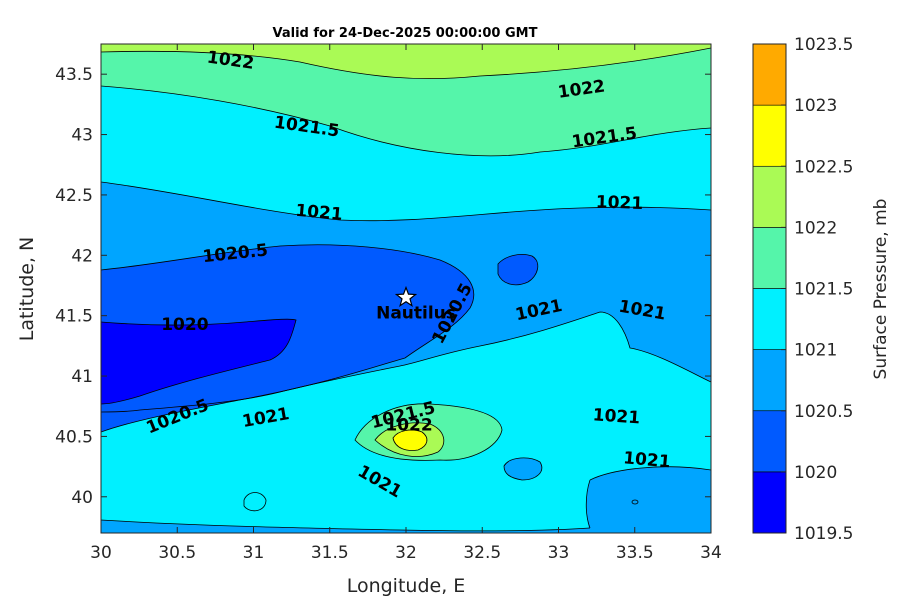 The image size is (900, 600). What do you see at coordinates (815, 228) in the screenshot?
I see `colorbar-tick-label: 1022` at bounding box center [815, 228].